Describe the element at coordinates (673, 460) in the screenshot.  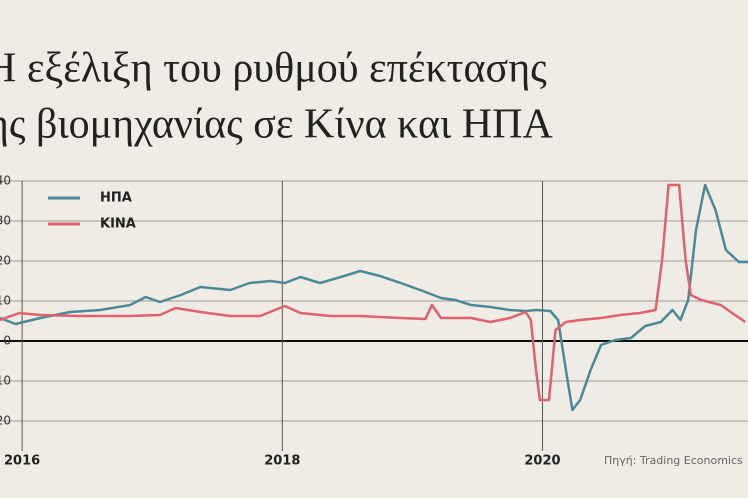
I see `source: Πηγή: Trading Economics` at that location.